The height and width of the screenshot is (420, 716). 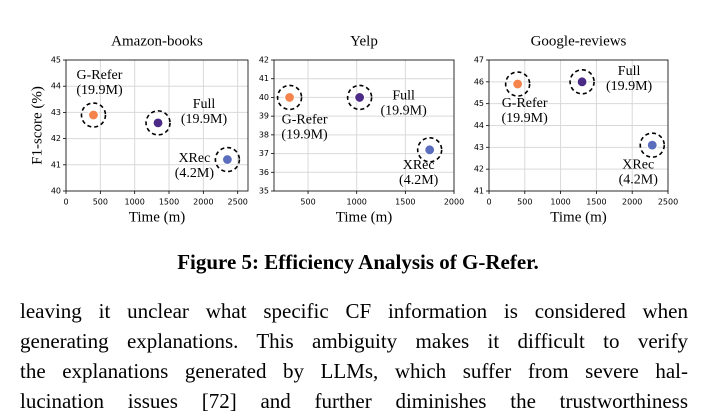 I want to click on chart-title: Yelp, so click(x=364, y=41).